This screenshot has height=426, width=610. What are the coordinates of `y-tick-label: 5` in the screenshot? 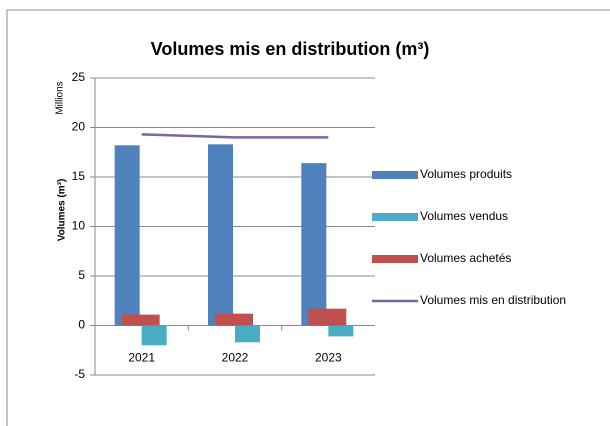 It's located at (81, 275).